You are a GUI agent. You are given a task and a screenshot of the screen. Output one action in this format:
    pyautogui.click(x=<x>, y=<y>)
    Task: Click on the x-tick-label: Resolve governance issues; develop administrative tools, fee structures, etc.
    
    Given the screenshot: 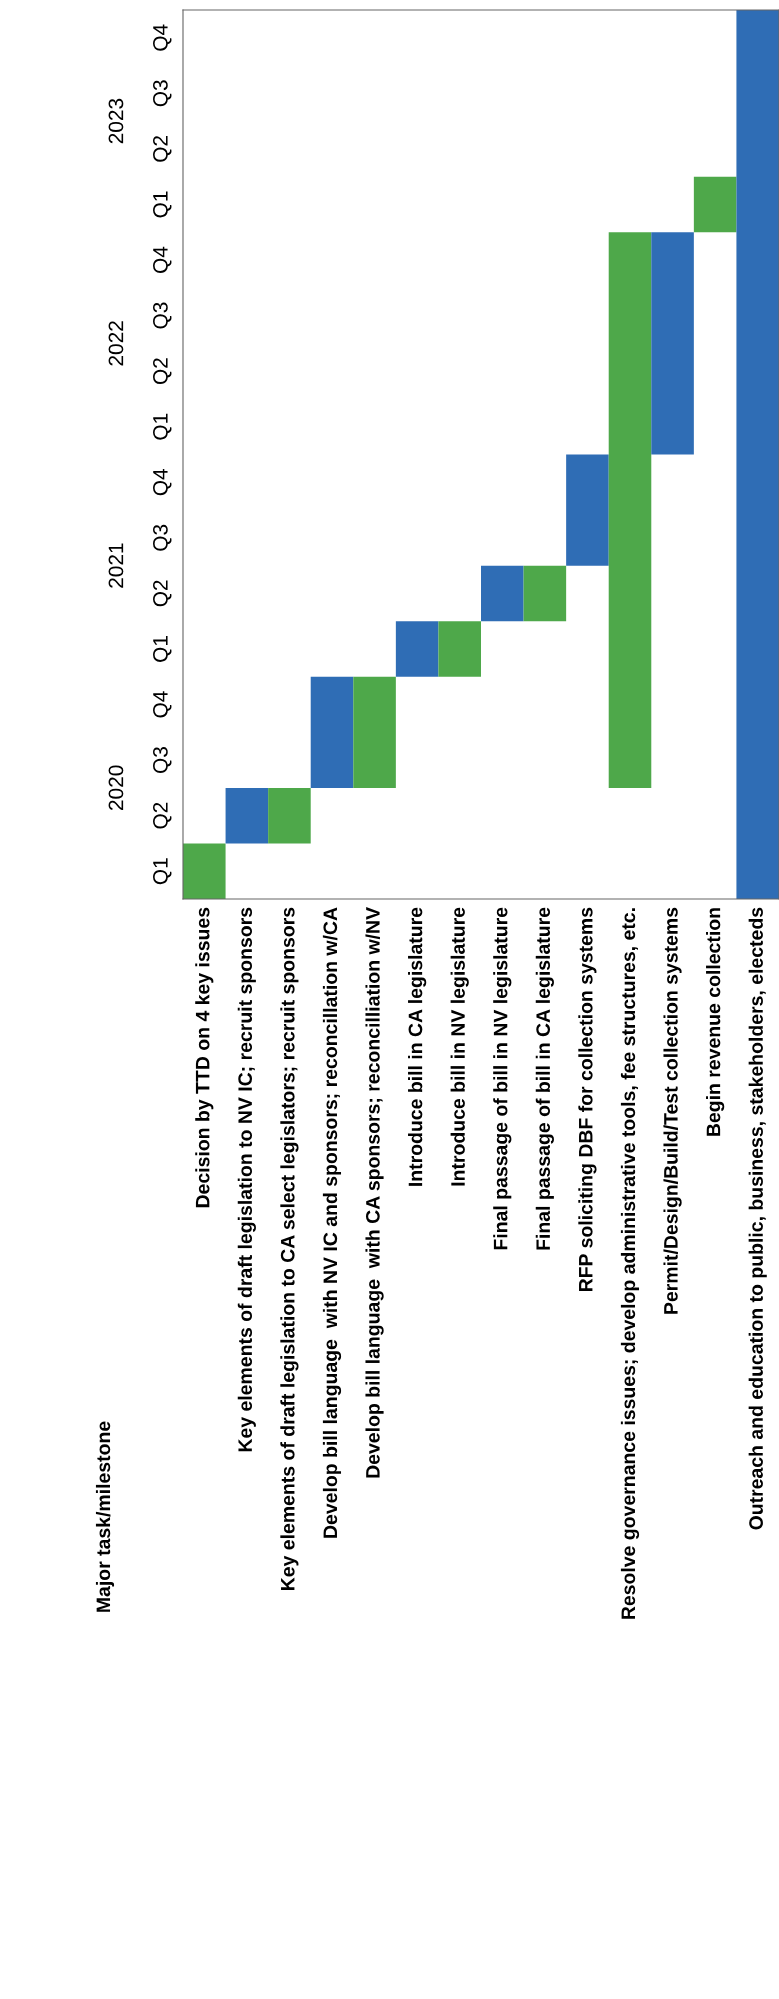 What is the action you would take?
    pyautogui.click(x=630, y=1263)
    